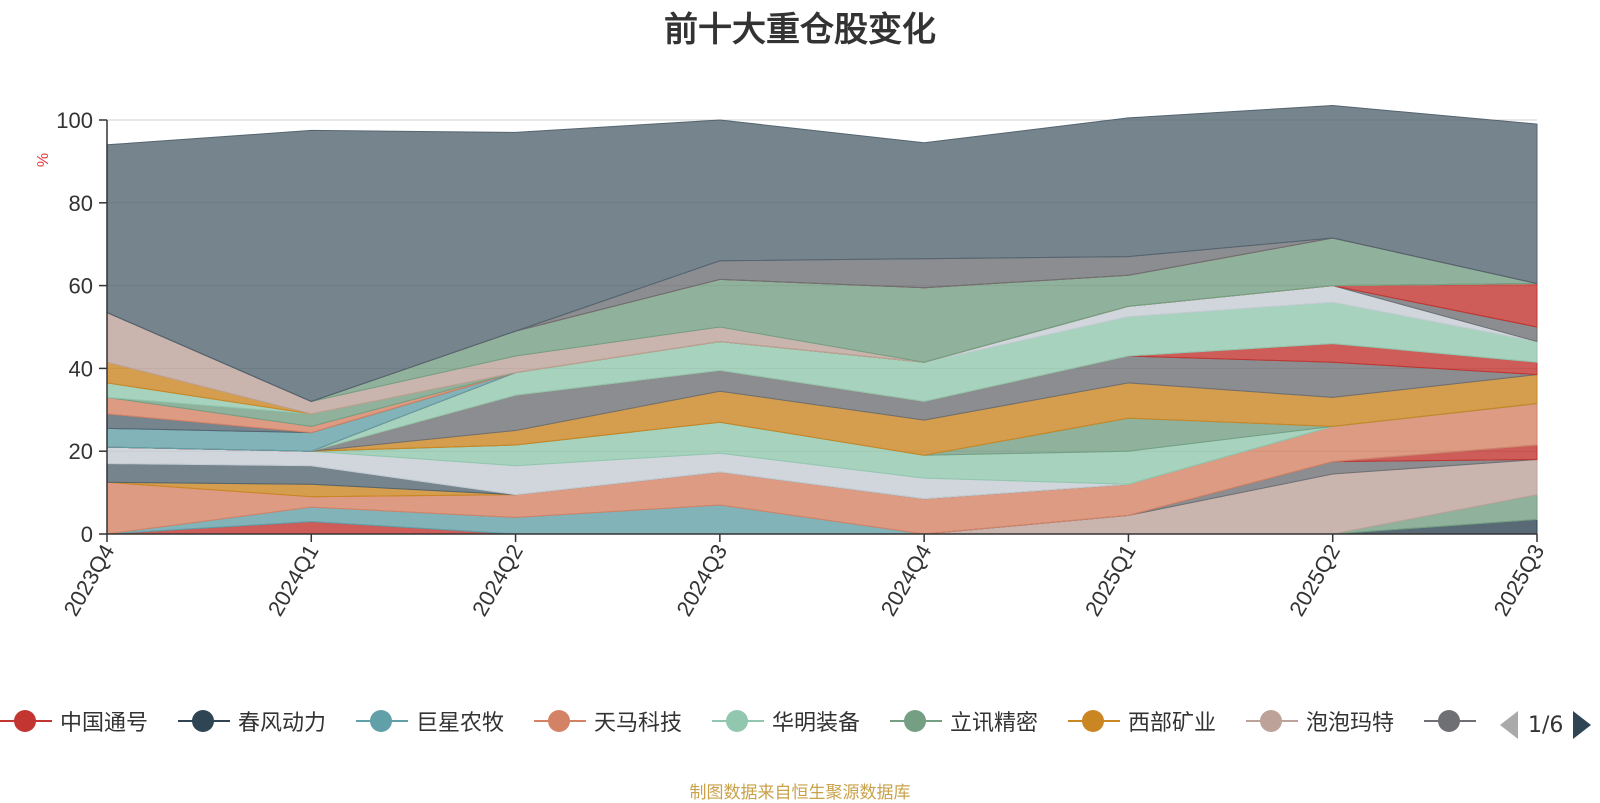 This screenshot has height=803, width=1600. I want to click on legend: 中国通号 春风动力 巨星农牧 天马科技 华明装备 立讯精密 西部矿业 泡泡玛特 … 1/6, so click(800, 735).